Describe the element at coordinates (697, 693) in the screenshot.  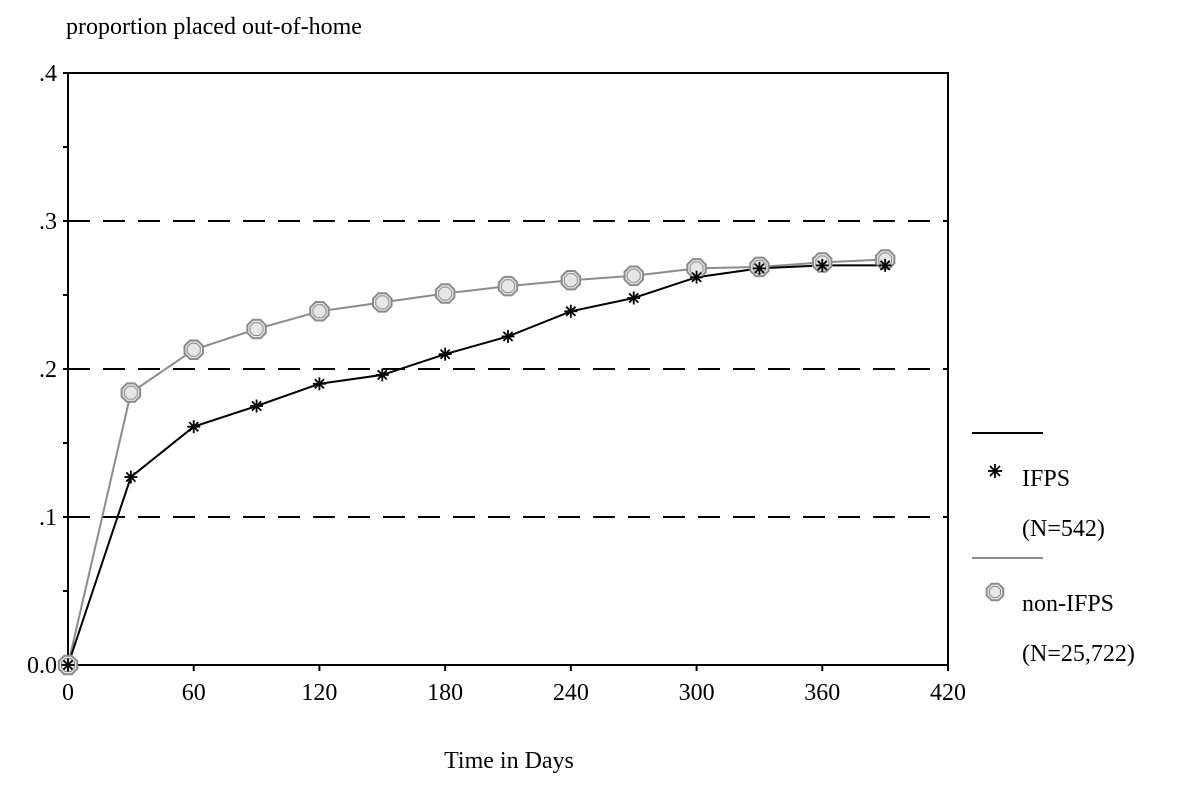
I see `x-tick-label: 300` at that location.